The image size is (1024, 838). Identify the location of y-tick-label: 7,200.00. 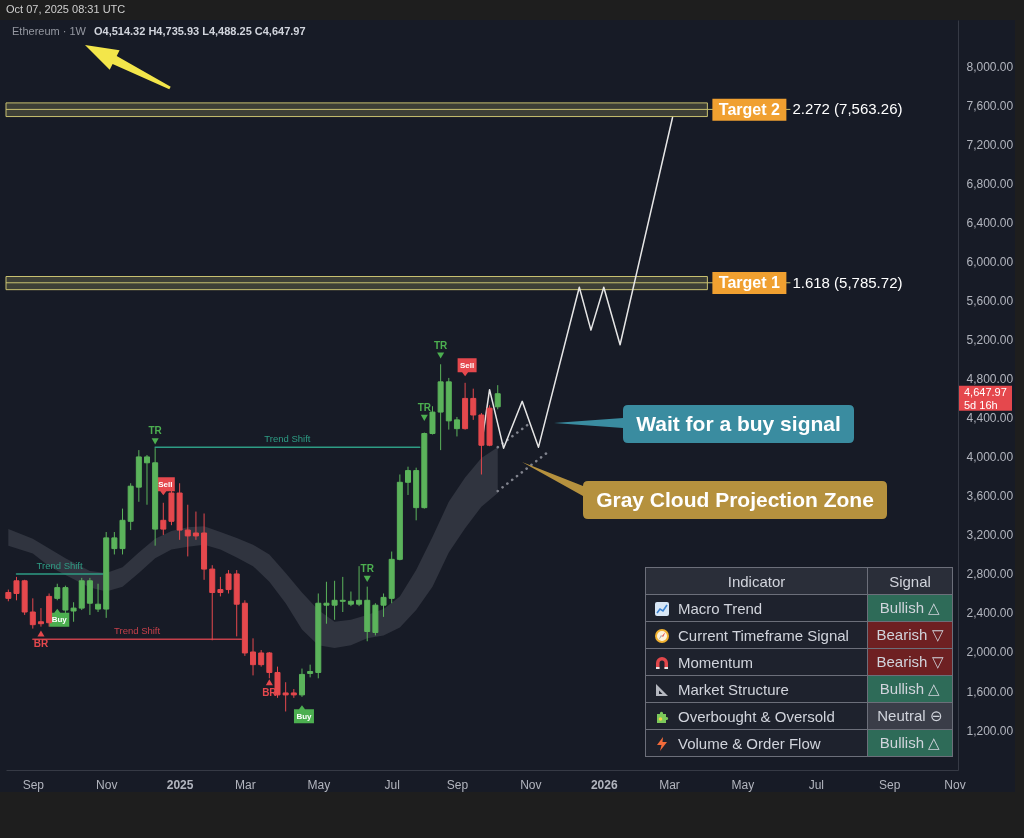
(990, 145).